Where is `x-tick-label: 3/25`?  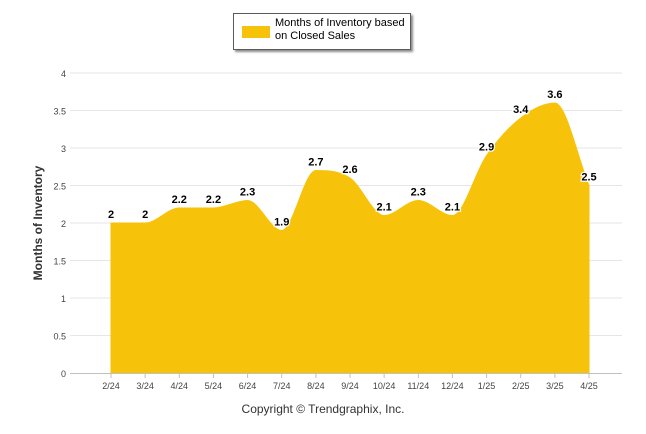
x-tick-label: 3/25 is located at coordinates (555, 386).